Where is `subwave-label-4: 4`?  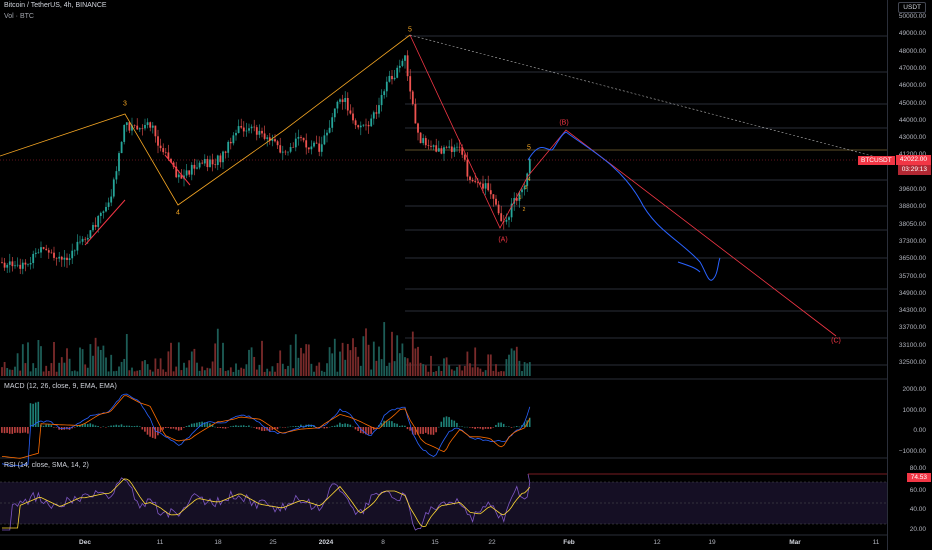
subwave-label-4: 4 is located at coordinates (529, 180).